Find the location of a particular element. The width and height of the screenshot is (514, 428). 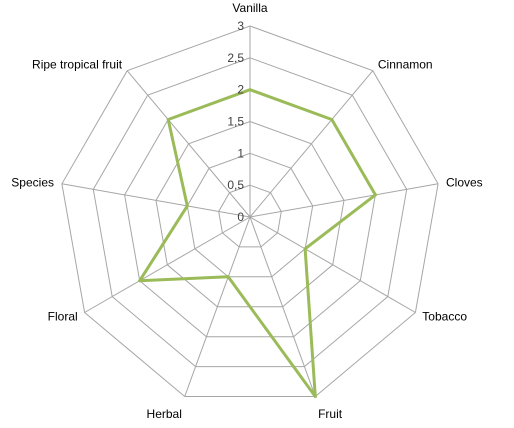

data-point-herbal is located at coordinates (228, 277).